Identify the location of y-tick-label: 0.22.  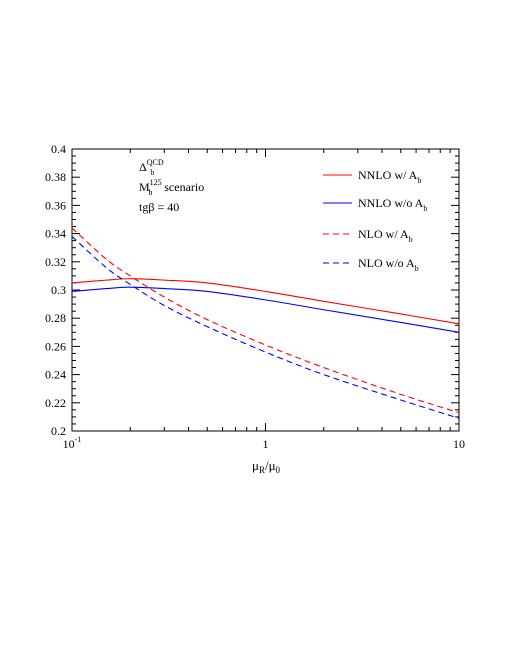
(55, 403).